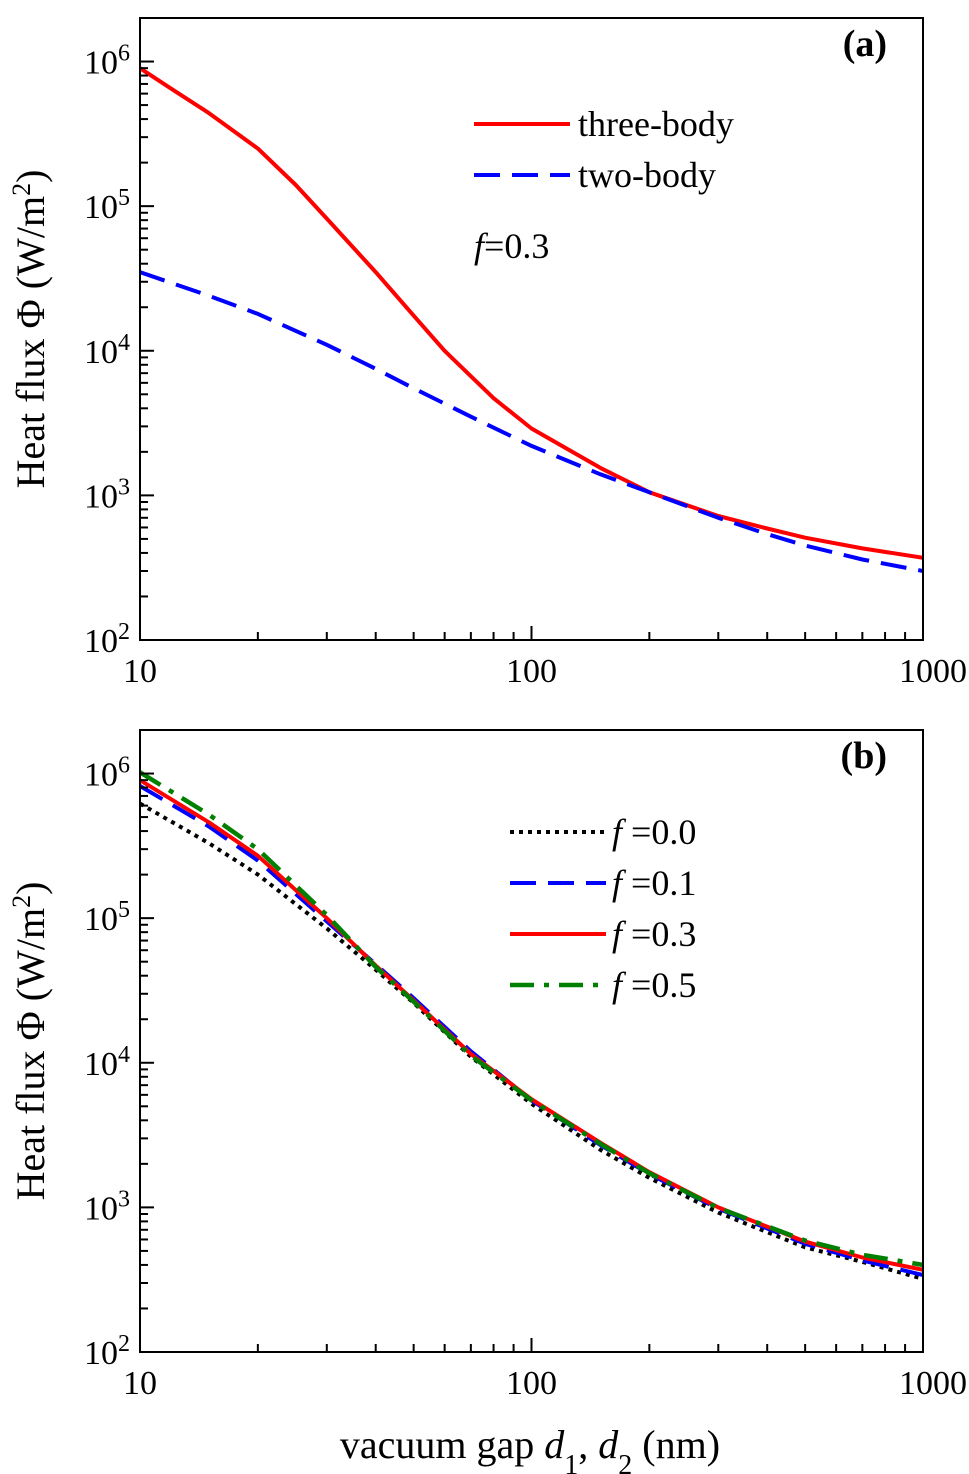  What do you see at coordinates (107, 61) in the screenshot?
I see `panel-a-y-tick-label: 10⁶` at bounding box center [107, 61].